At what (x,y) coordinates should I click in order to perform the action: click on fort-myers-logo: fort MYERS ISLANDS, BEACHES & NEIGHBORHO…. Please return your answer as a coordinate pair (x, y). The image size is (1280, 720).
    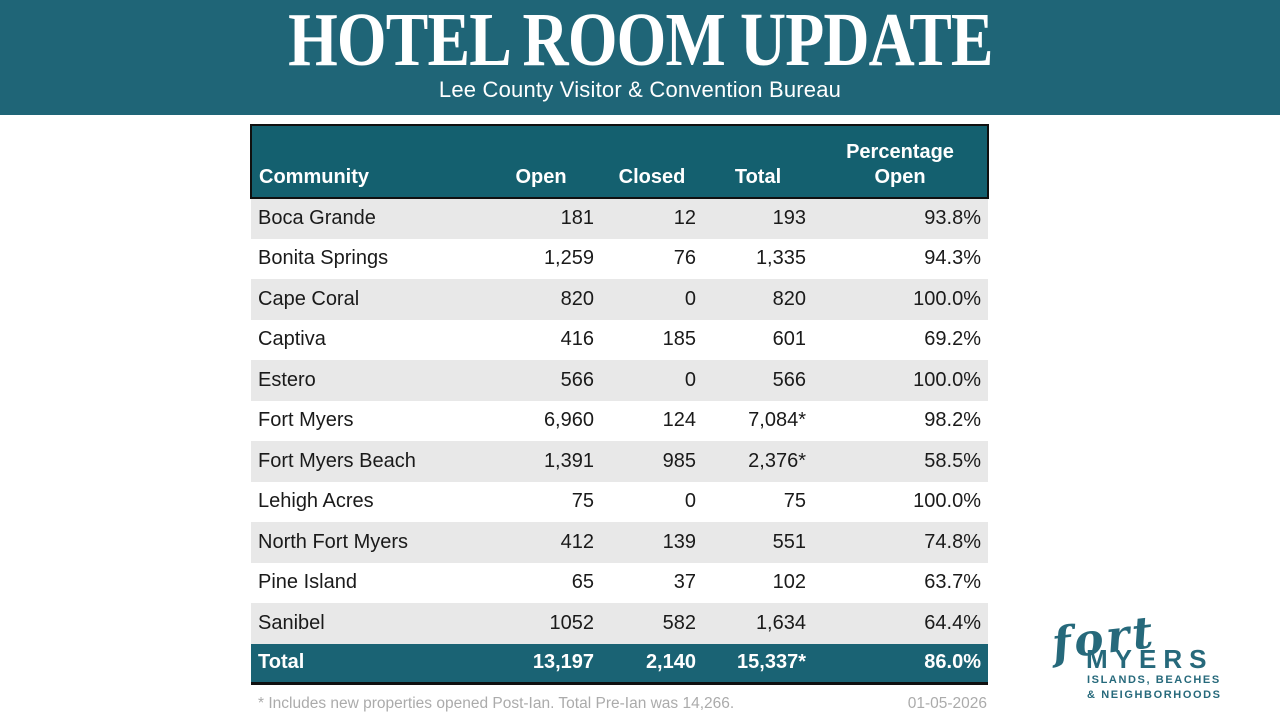
    Looking at the image, I should click on (1144, 654).